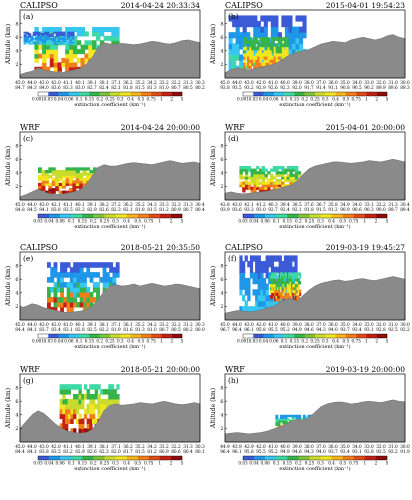 This screenshot has height=500, width=412. I want to click on latitude-tick-label: 31.0, so click(393, 83).